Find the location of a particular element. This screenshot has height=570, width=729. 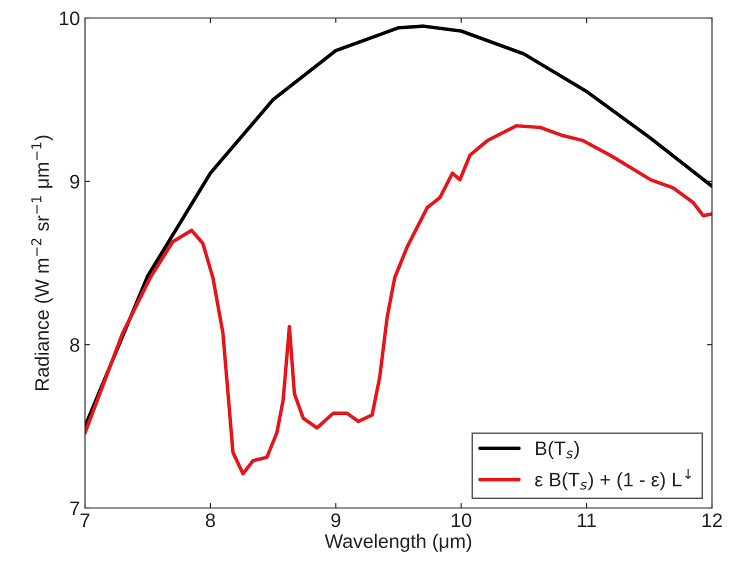

x-axis-title: Wavelength (μm) is located at coordinates (398, 543).